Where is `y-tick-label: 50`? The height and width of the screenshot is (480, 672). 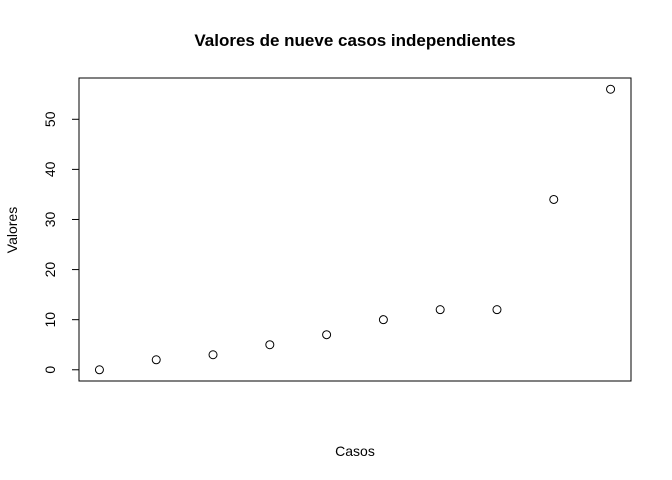
y-tick-label: 50 is located at coordinates (50, 119).